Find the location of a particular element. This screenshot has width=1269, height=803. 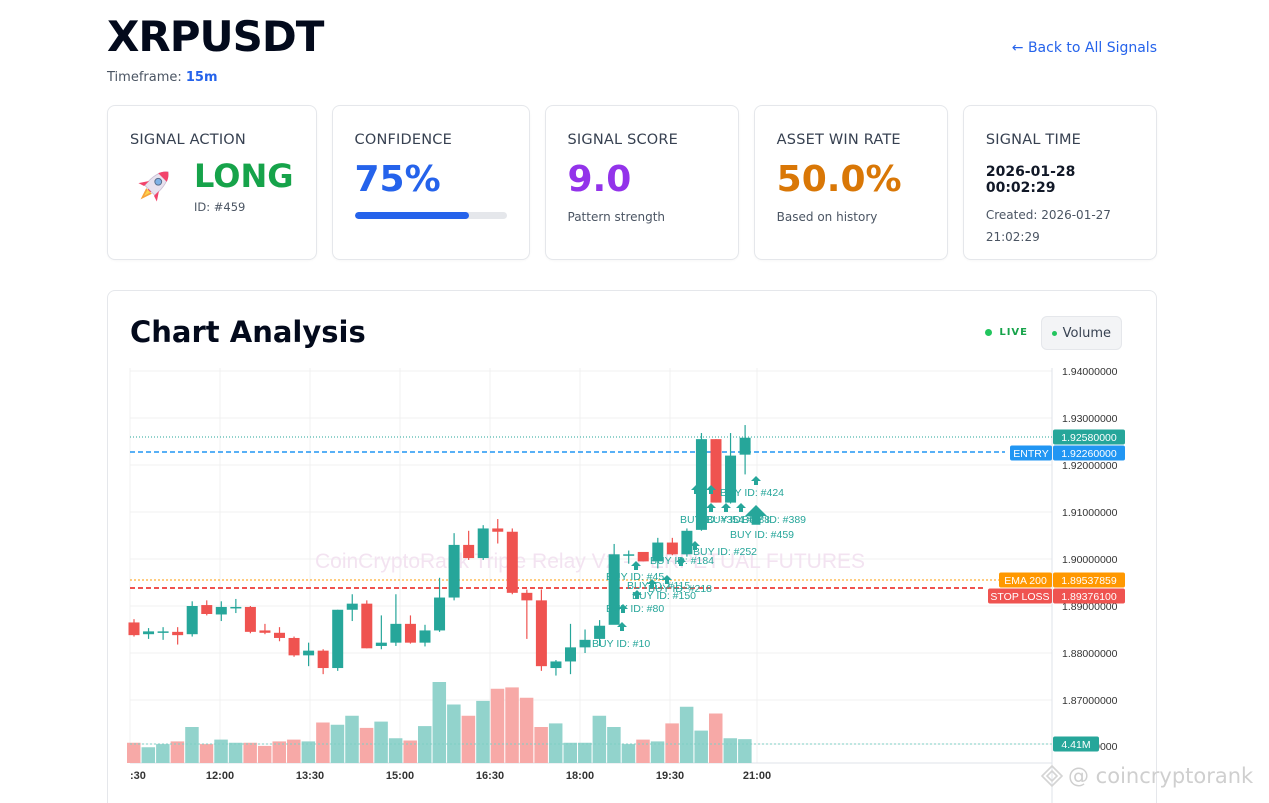

win-rate-value: 50.0% is located at coordinates (839, 179).